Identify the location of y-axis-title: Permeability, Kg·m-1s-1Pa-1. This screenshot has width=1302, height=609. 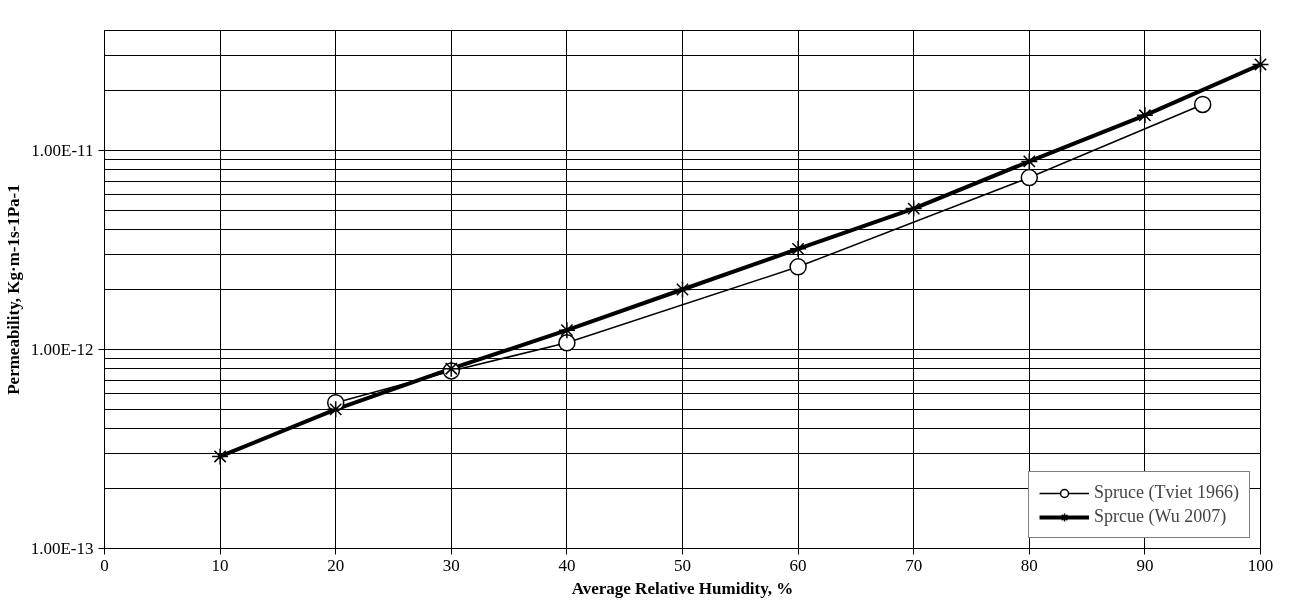
(13, 289).